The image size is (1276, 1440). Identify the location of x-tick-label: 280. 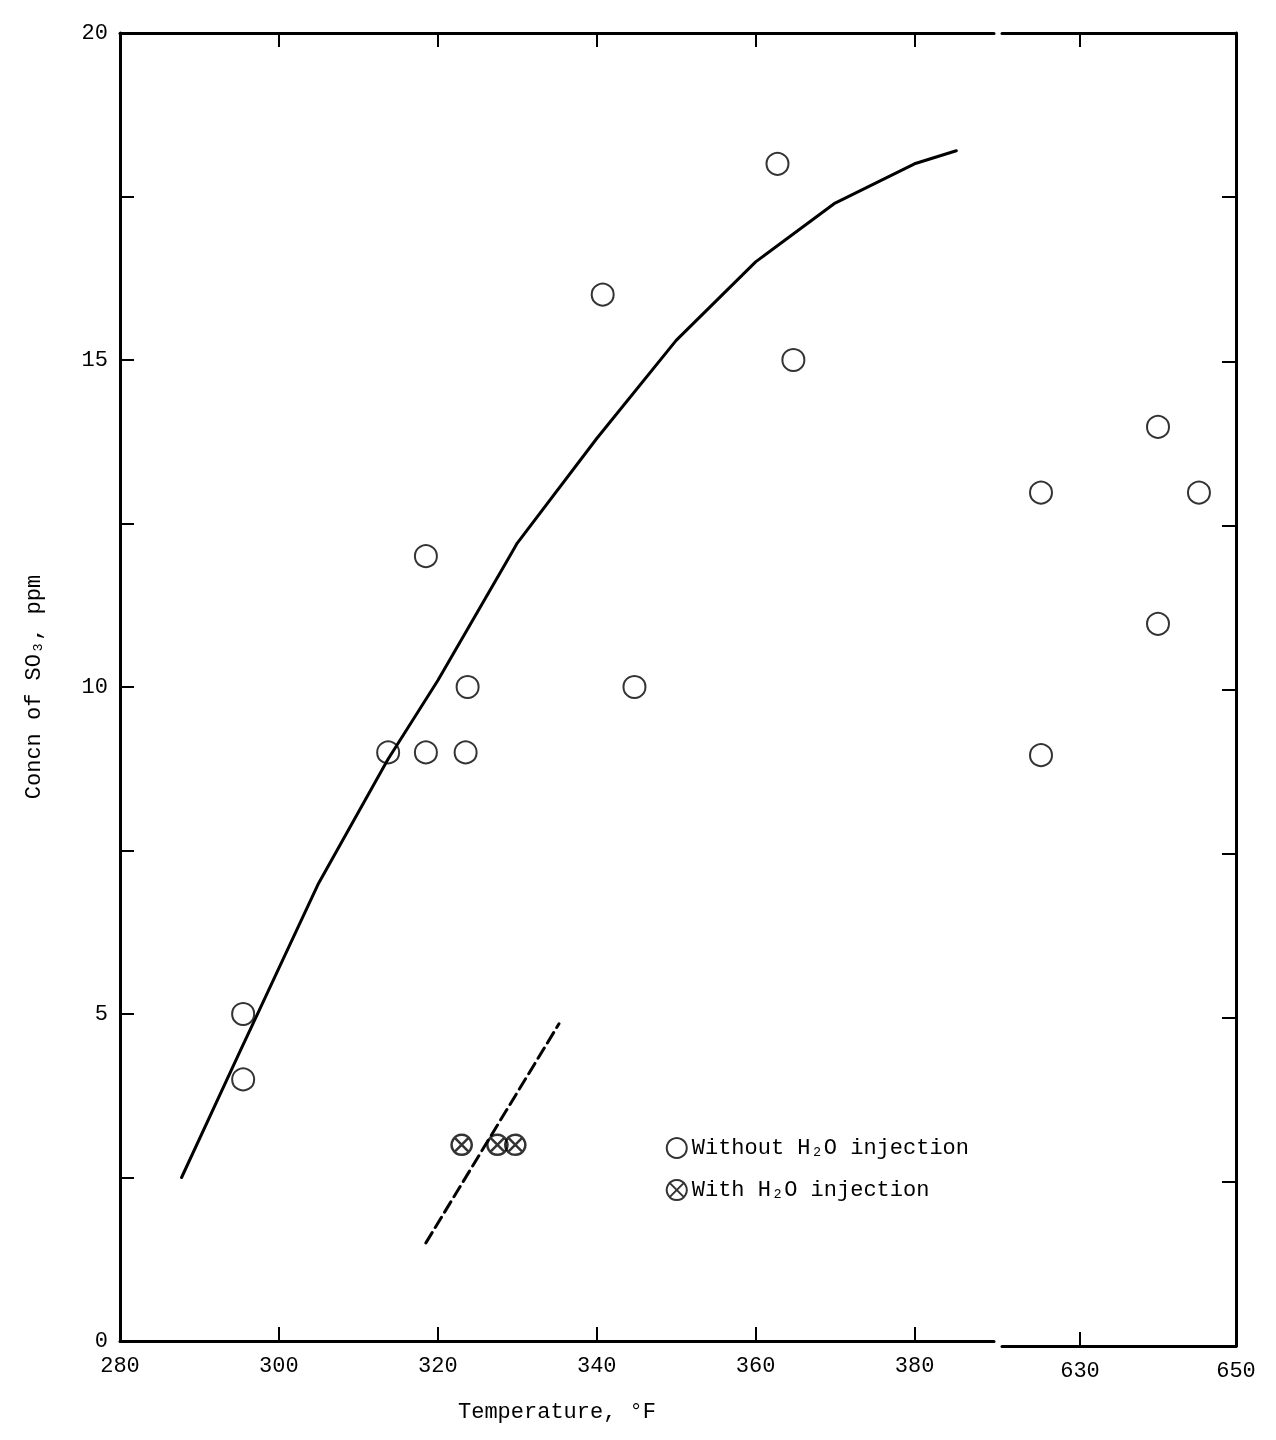
(120, 1366).